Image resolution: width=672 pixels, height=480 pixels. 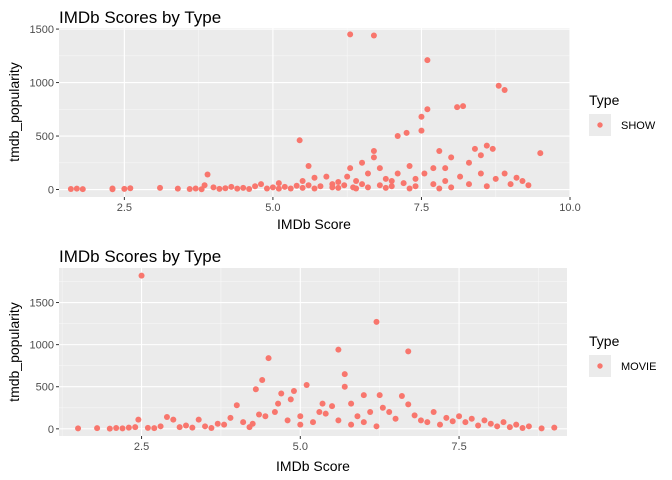 What do you see at coordinates (45, 388) in the screenshot?
I see `y-tick-label: 500` at bounding box center [45, 388].